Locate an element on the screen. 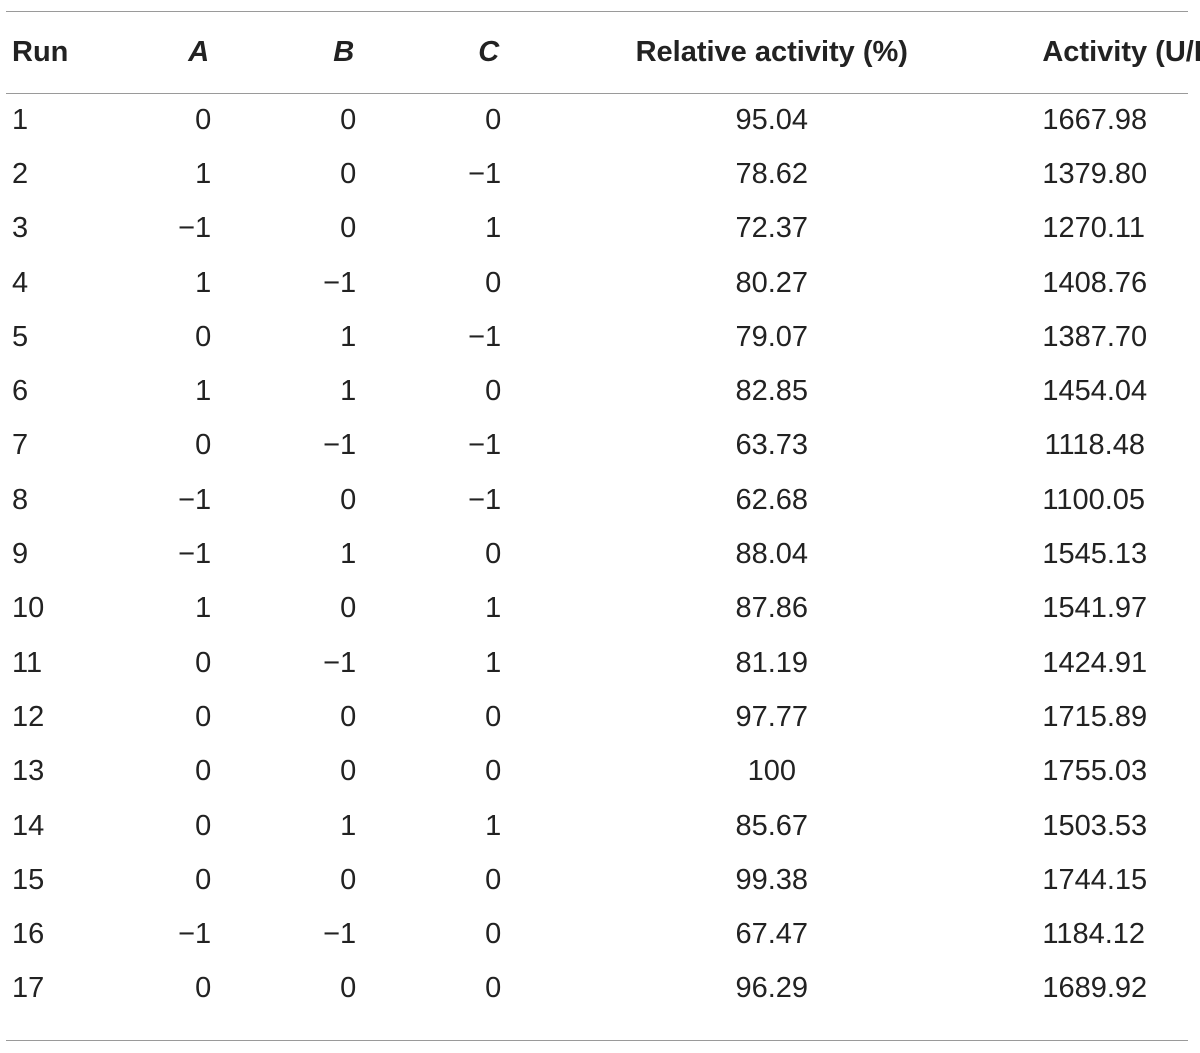 The width and height of the screenshot is (1200, 1053). cell-activity: 1755.03 is located at coordinates (1095, 771).